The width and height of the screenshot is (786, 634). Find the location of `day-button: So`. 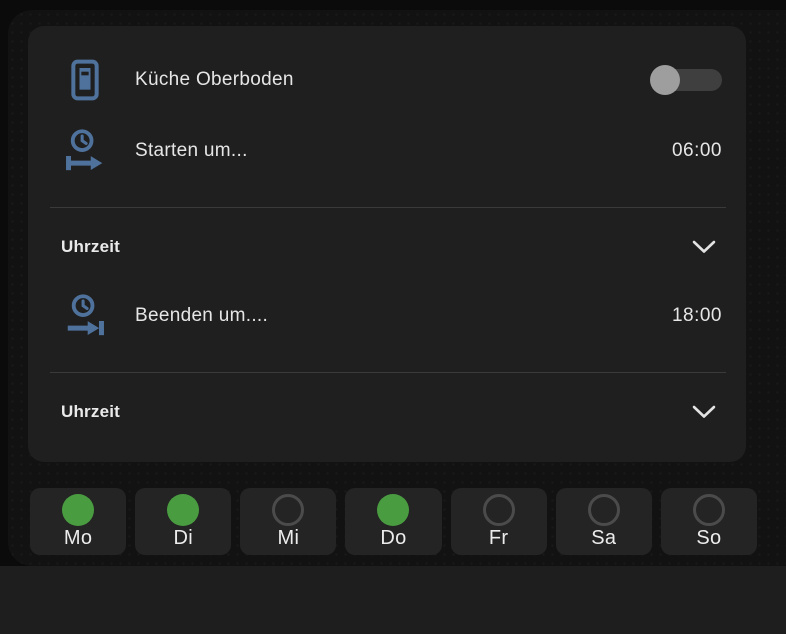

day-button: So is located at coordinates (708, 521).